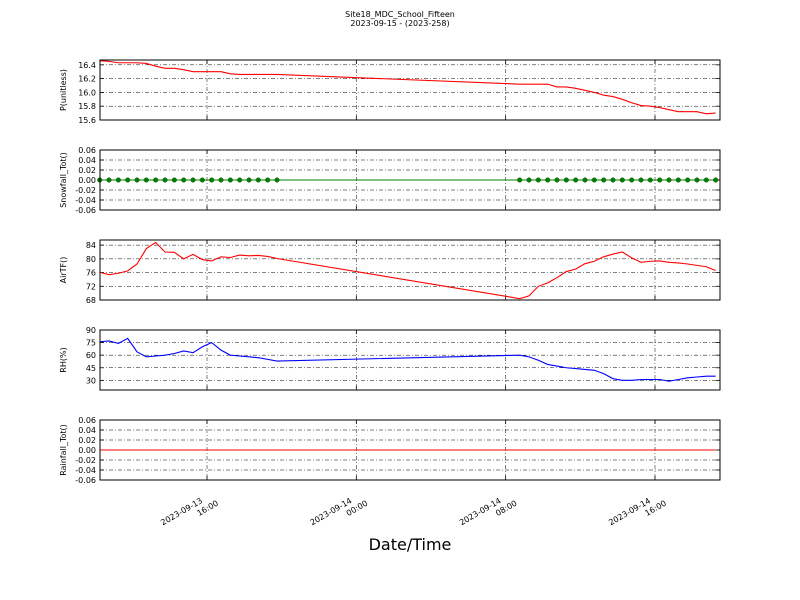  What do you see at coordinates (87, 92) in the screenshot?
I see `y-tick-label: 16.0` at bounding box center [87, 92].